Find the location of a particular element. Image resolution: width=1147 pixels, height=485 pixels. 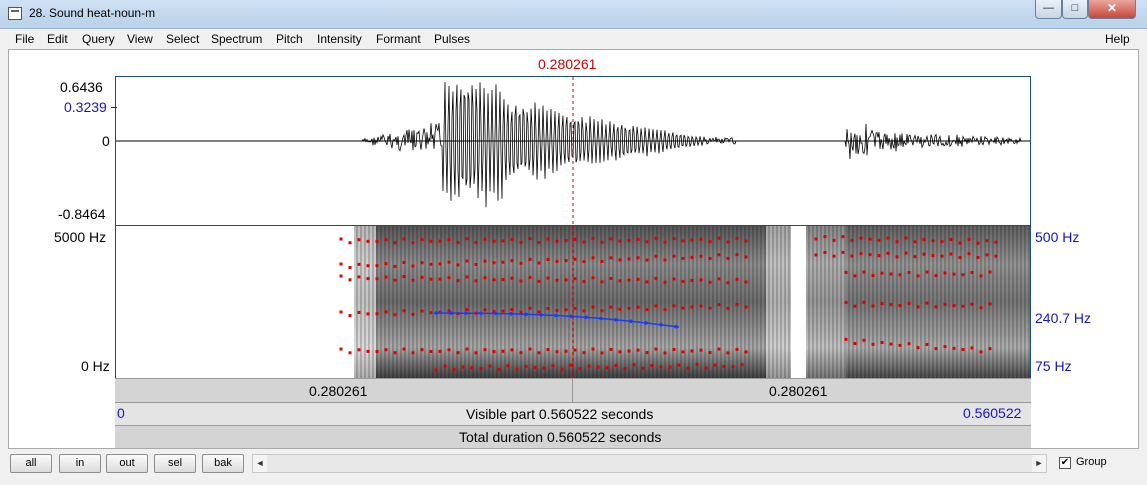

zoom-out-button: out is located at coordinates (127, 463).